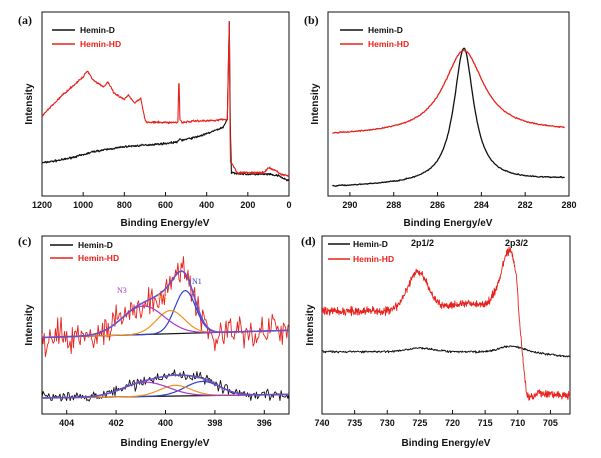  What do you see at coordinates (165, 304) in the screenshot?
I see `fit-envelope-upper` at bounding box center [165, 304].